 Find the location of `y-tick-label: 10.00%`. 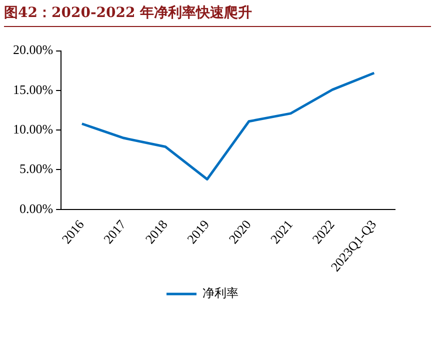

y-tick-label: 10.00% is located at coordinates (33, 129).